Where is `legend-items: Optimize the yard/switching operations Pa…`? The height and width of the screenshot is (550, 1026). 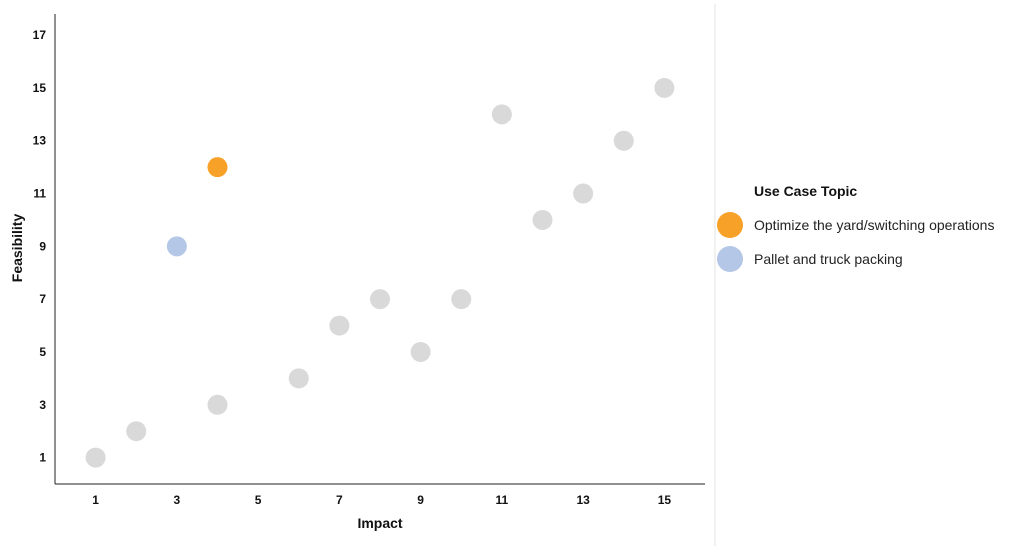
legend-items: Optimize the yard/switching operations Pa… is located at coordinates (855, 242).